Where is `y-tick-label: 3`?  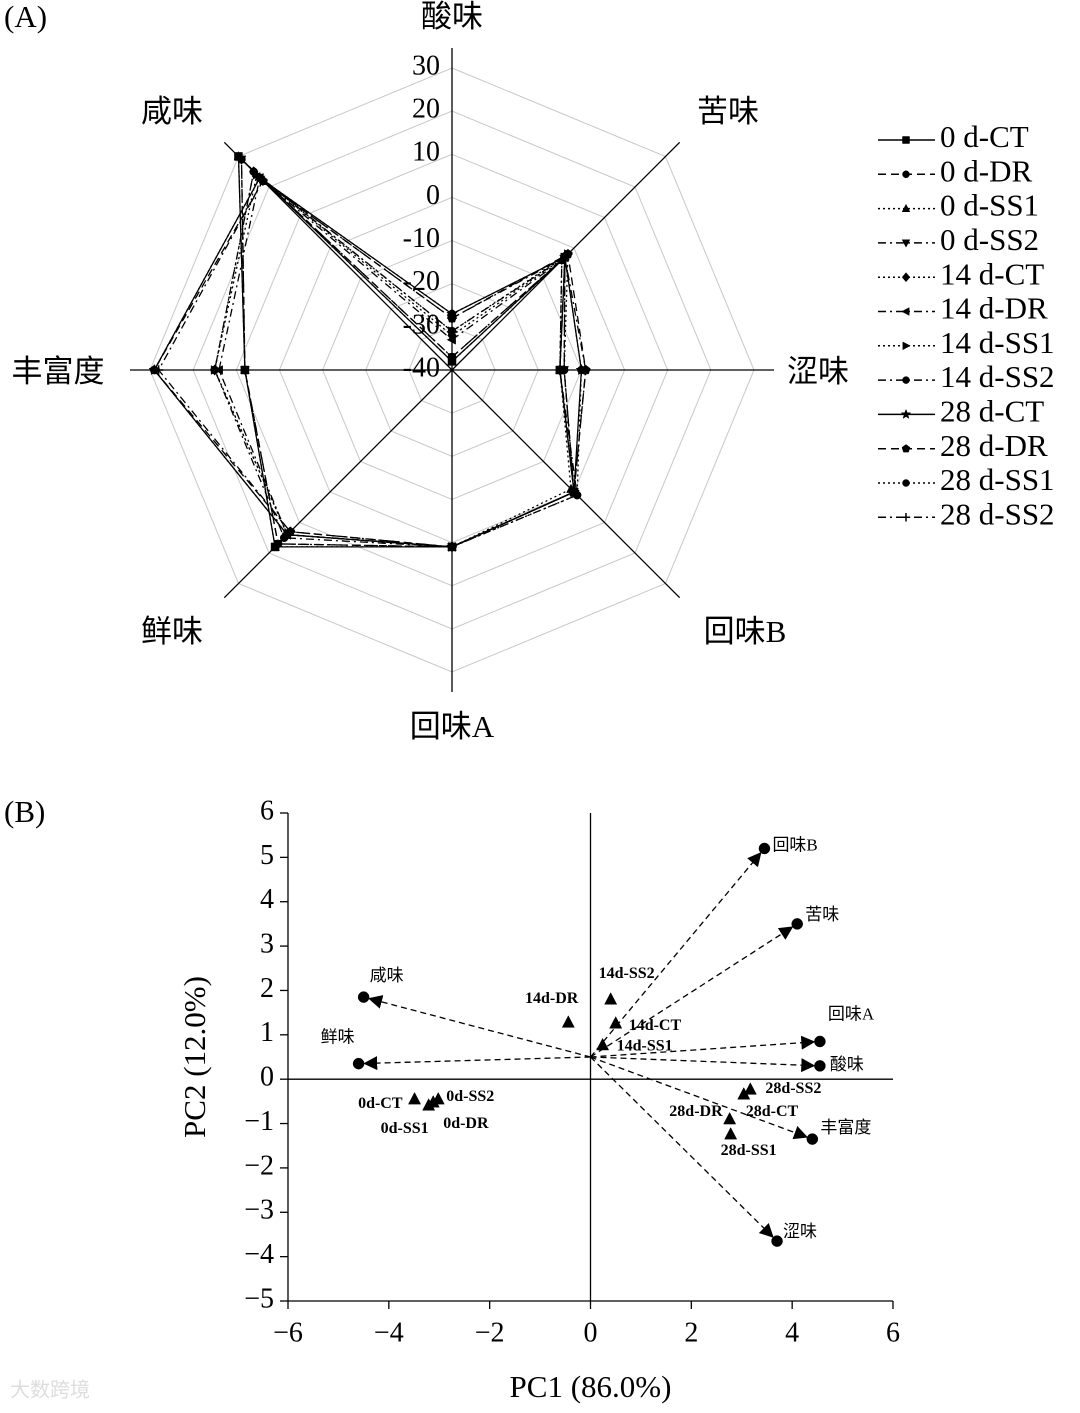
y-tick-label: 3 is located at coordinates (267, 944).